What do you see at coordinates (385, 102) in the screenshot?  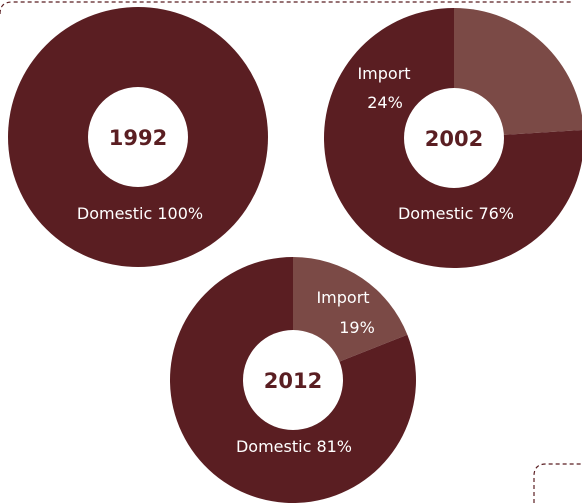 I see `donut-2002-import-label-value: 24%` at bounding box center [385, 102].